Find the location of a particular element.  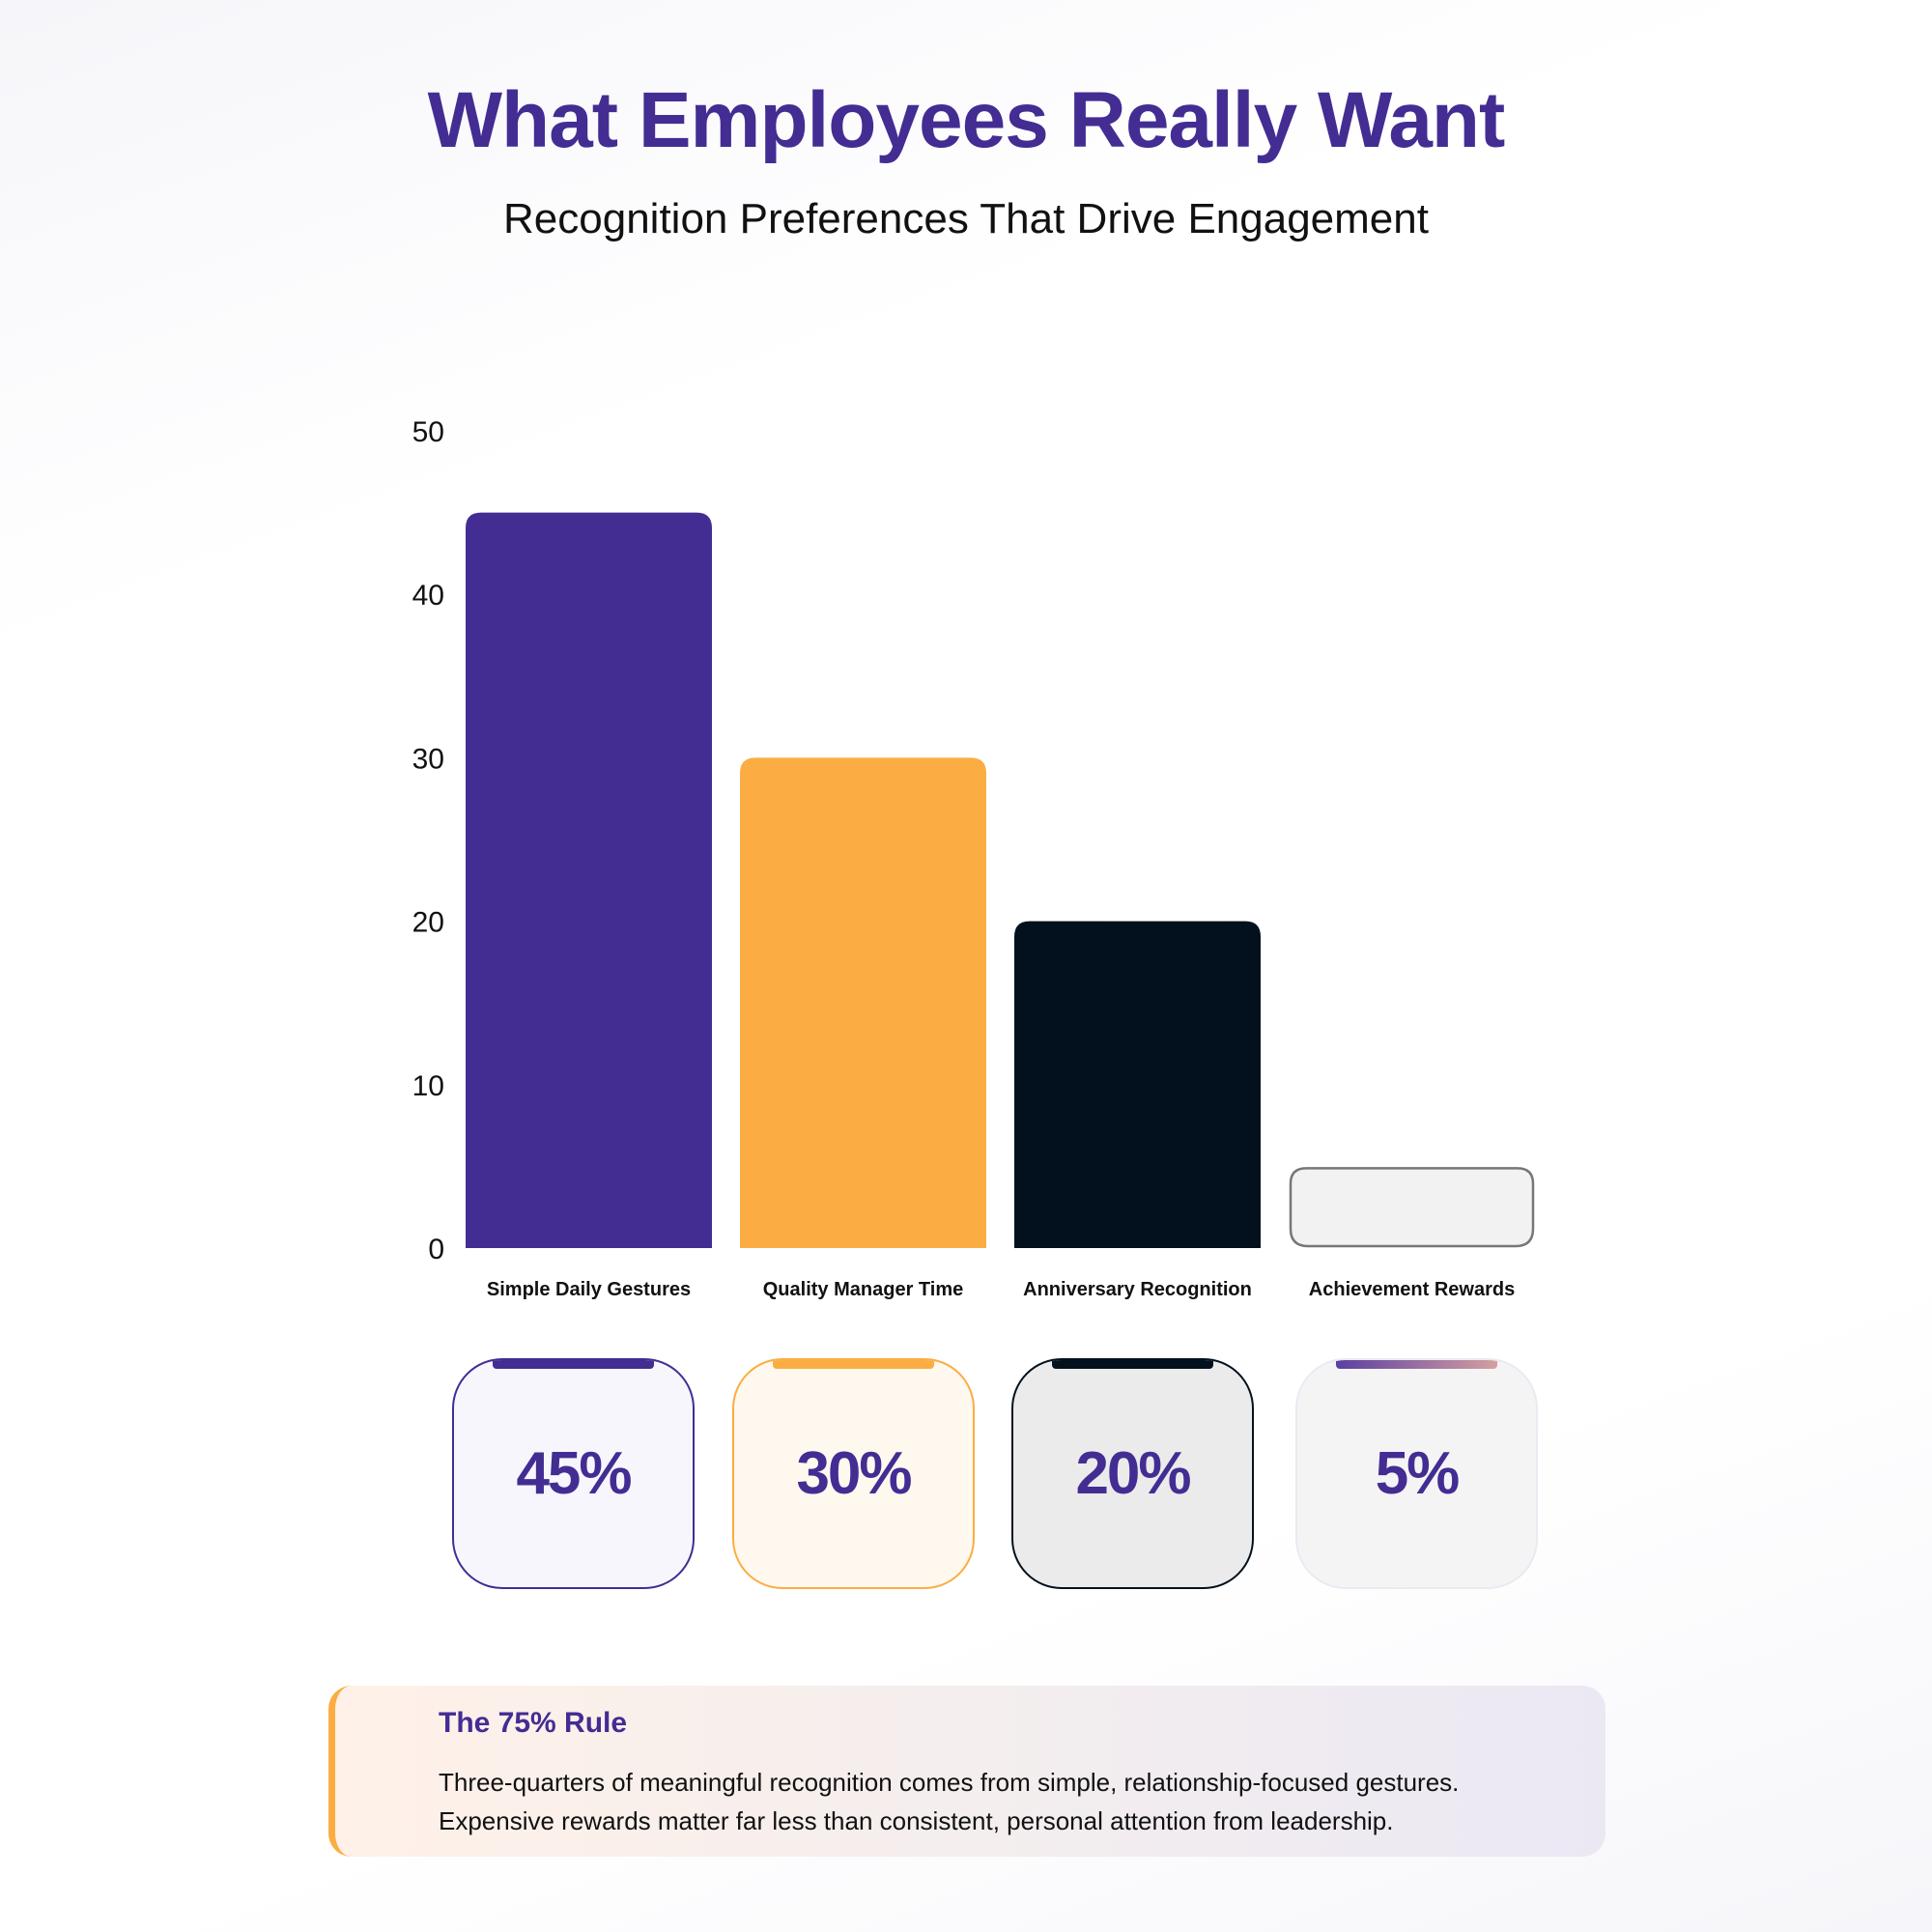

y-tick-label: 40 is located at coordinates (428, 595).